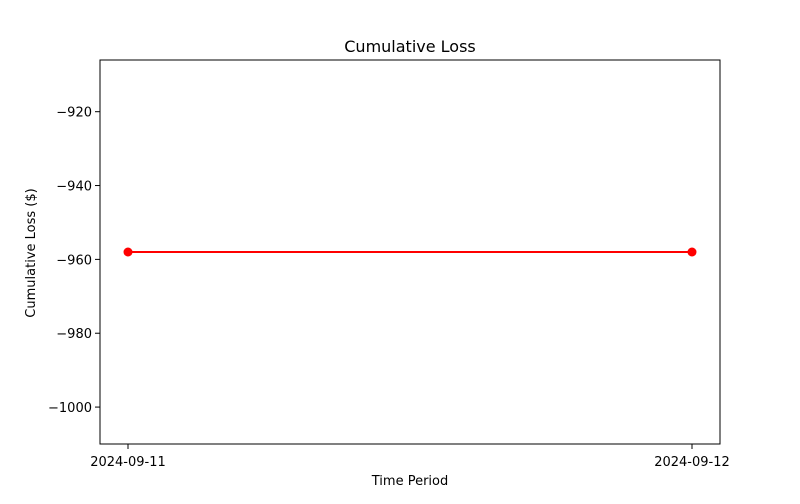 Image resolution: width=800 pixels, height=504 pixels. I want to click on y-tick-label: −940, so click(74, 187).